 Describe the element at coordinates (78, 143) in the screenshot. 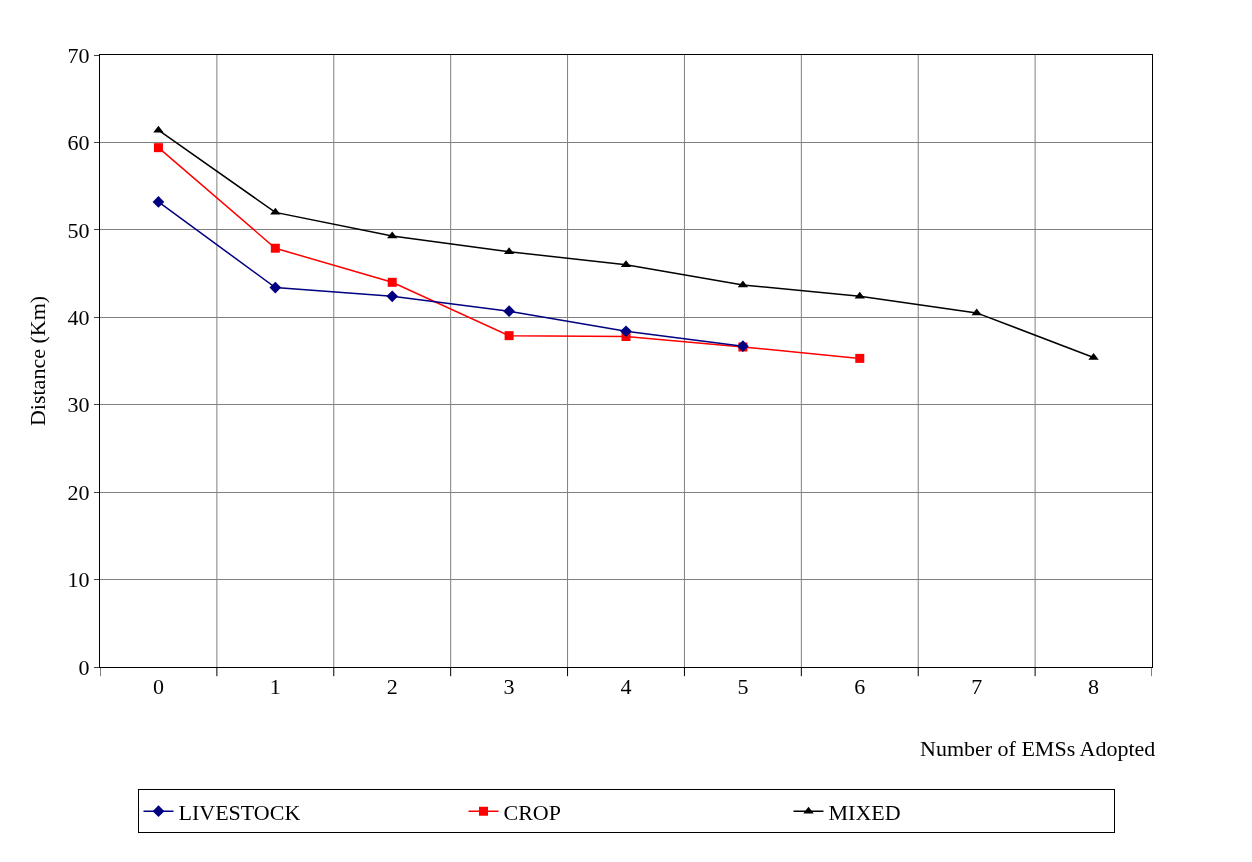

I see `y-tick-label: 60` at that location.